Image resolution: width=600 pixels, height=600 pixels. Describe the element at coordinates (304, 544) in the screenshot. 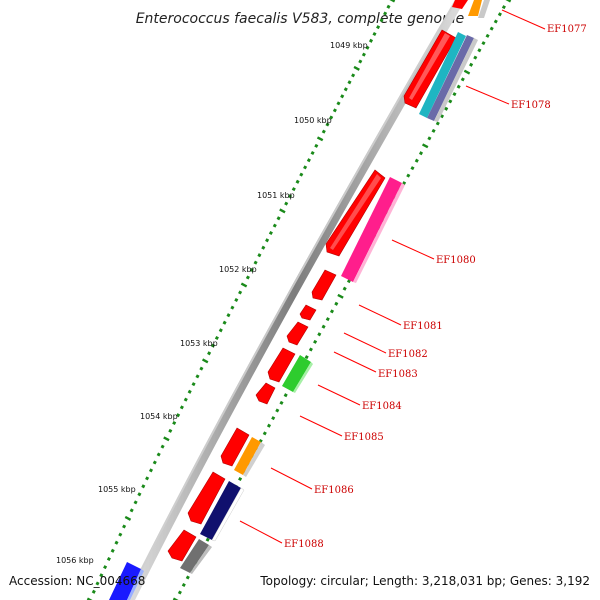

I see `gene-label: EF1088` at that location.